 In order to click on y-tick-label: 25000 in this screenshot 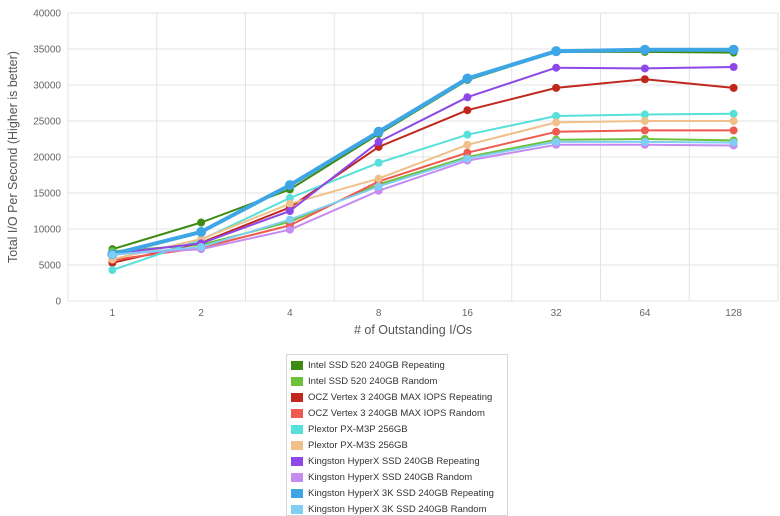, I will do `click(47, 122)`.